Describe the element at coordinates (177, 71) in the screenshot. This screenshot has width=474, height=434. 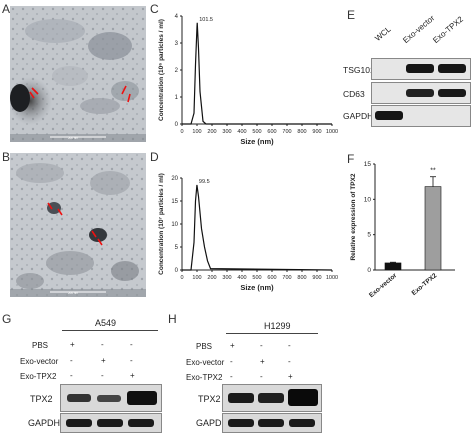
I see `y-tick-label: 2` at that location.